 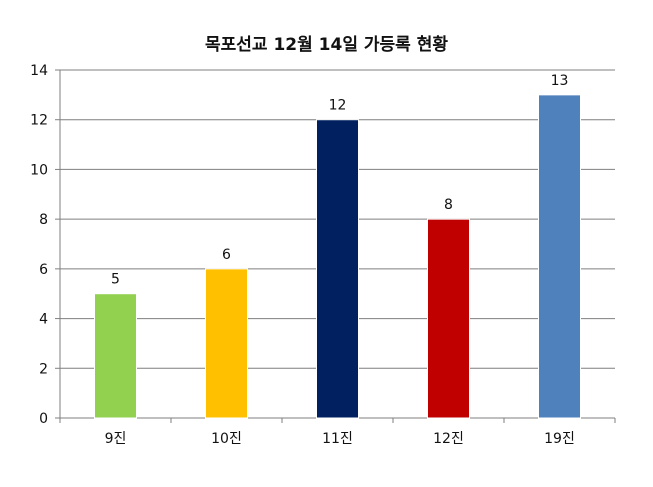 I want to click on y-tick-label: 8, so click(x=43, y=220).